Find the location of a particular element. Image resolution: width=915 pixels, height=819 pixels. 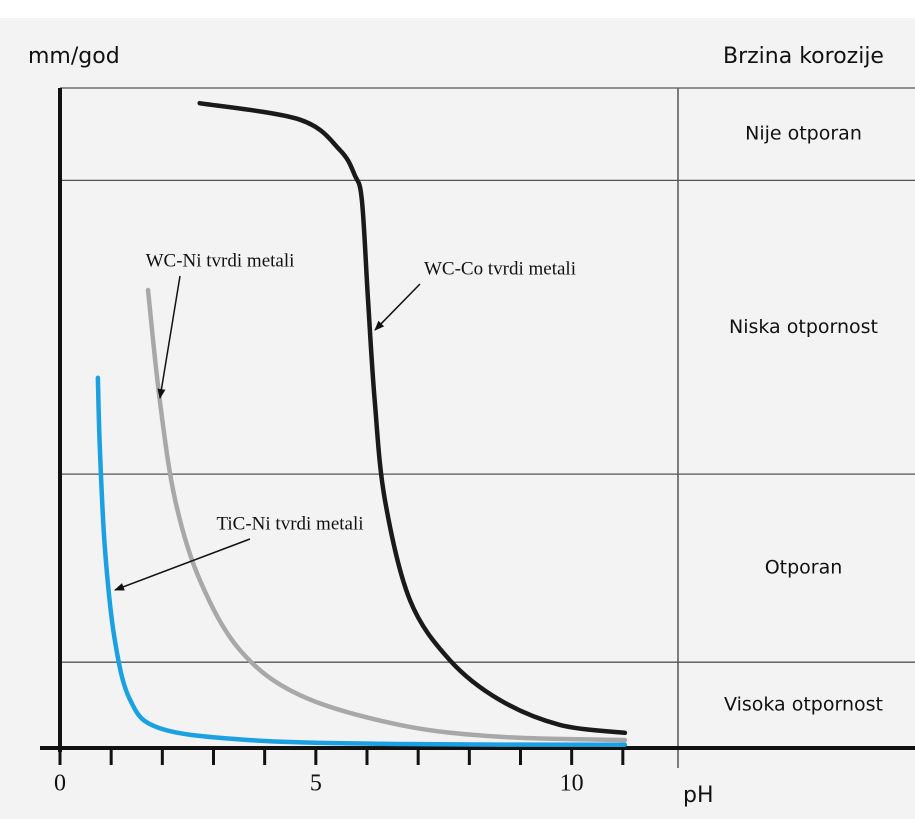

series-annotation: WC-Ni tvrdi metali is located at coordinates (220, 260).